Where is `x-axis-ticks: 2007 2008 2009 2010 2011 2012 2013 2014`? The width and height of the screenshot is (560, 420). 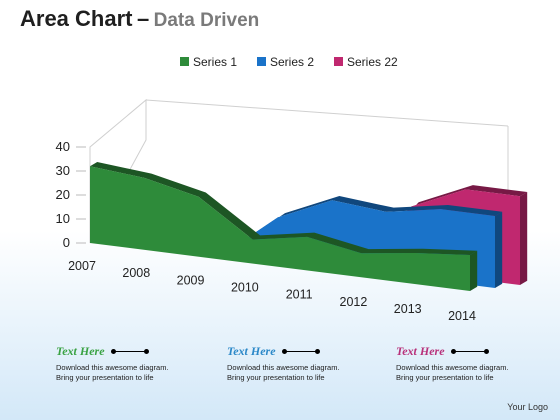
x-axis-ticks: 2007 2008 2009 2010 2011 2012 2013 2014 is located at coordinates (272, 291).